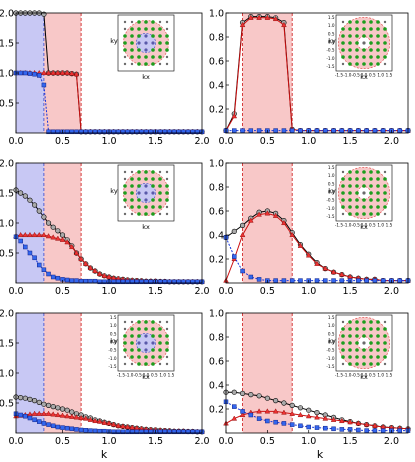 The height and width of the screenshot is (462, 415). I want to click on inset-x-tick-label: 0.5, so click(372, 375).